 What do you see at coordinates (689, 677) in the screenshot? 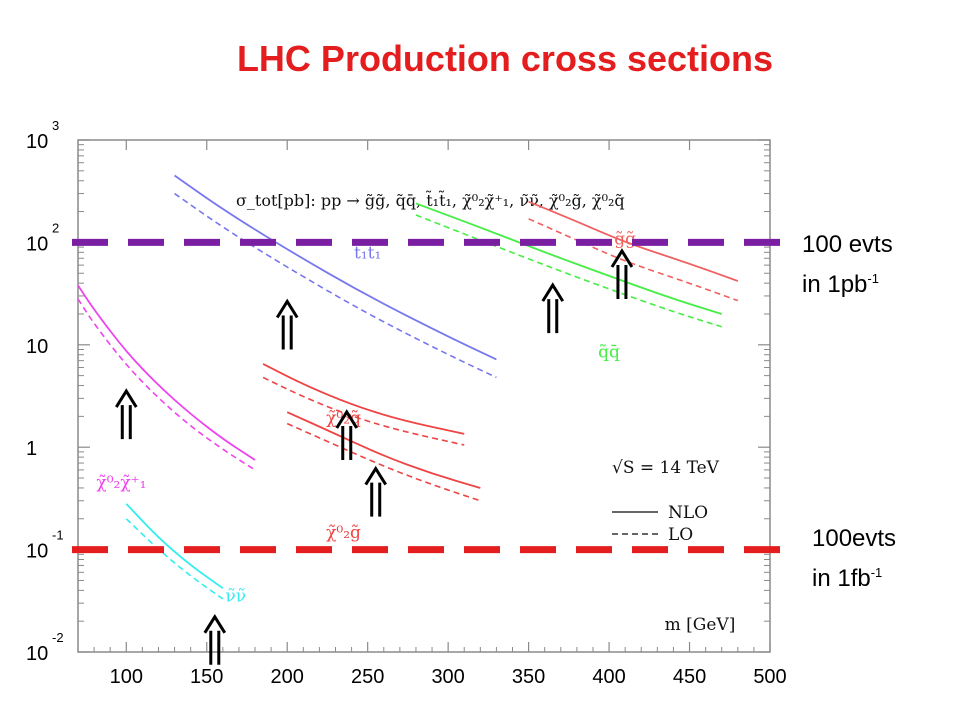
I see `x-tick-label: 450` at bounding box center [689, 677].